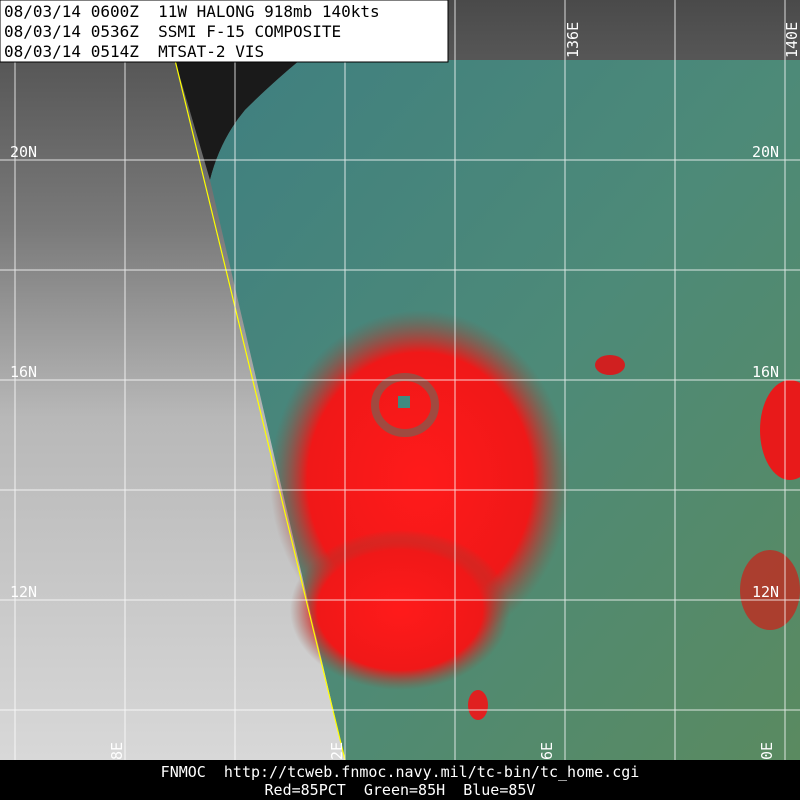  What do you see at coordinates (767, 751) in the screenshot?
I see `longitude-label: 0E` at bounding box center [767, 751].